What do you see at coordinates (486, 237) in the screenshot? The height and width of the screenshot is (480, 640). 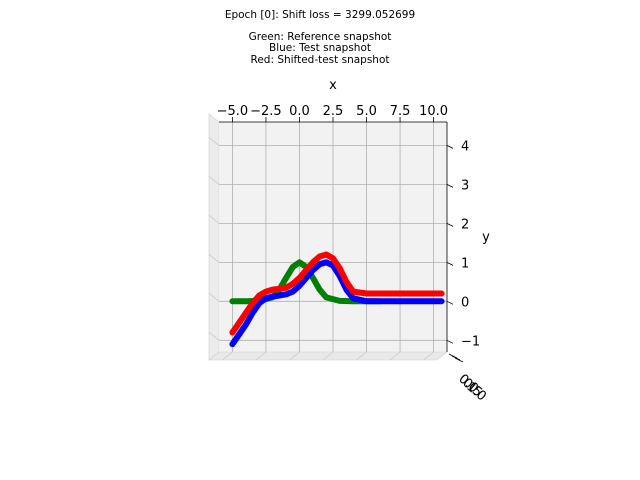 I see `y-axis-label: y` at bounding box center [486, 237].